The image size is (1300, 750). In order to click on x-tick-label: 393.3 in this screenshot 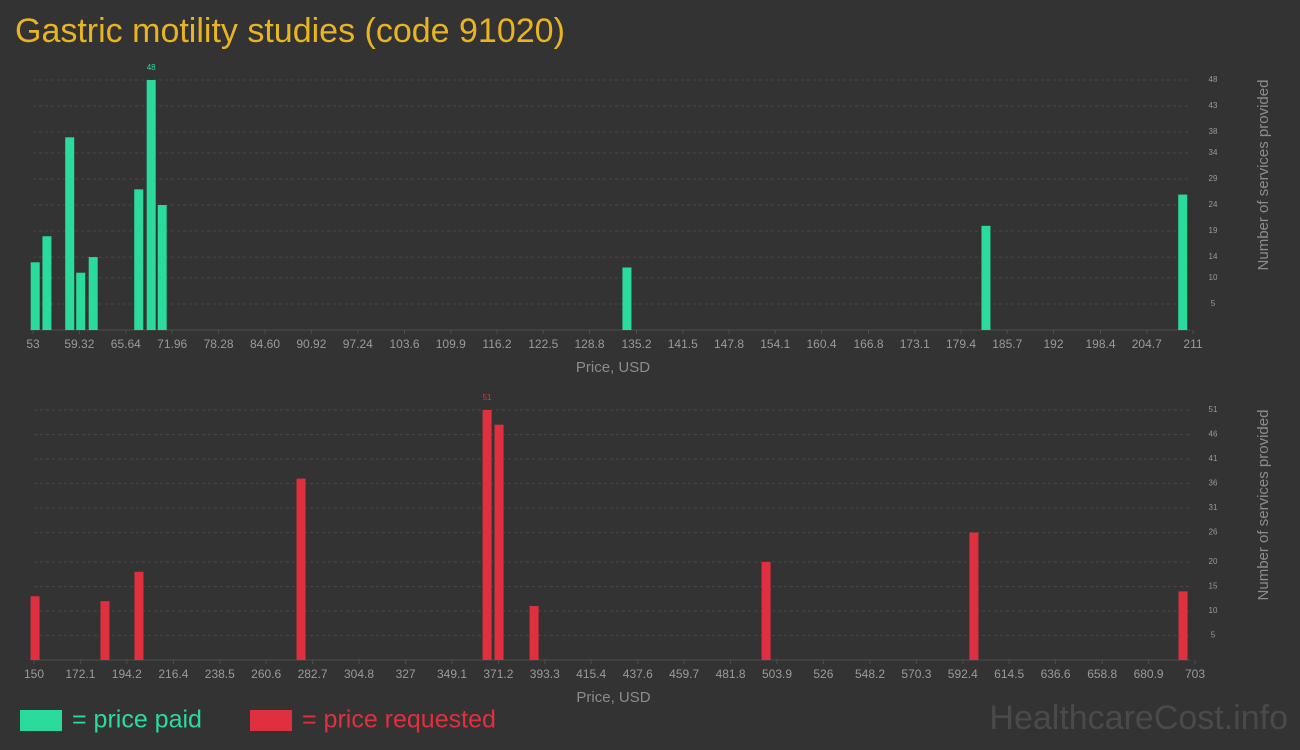, I will do `click(545, 674)`.